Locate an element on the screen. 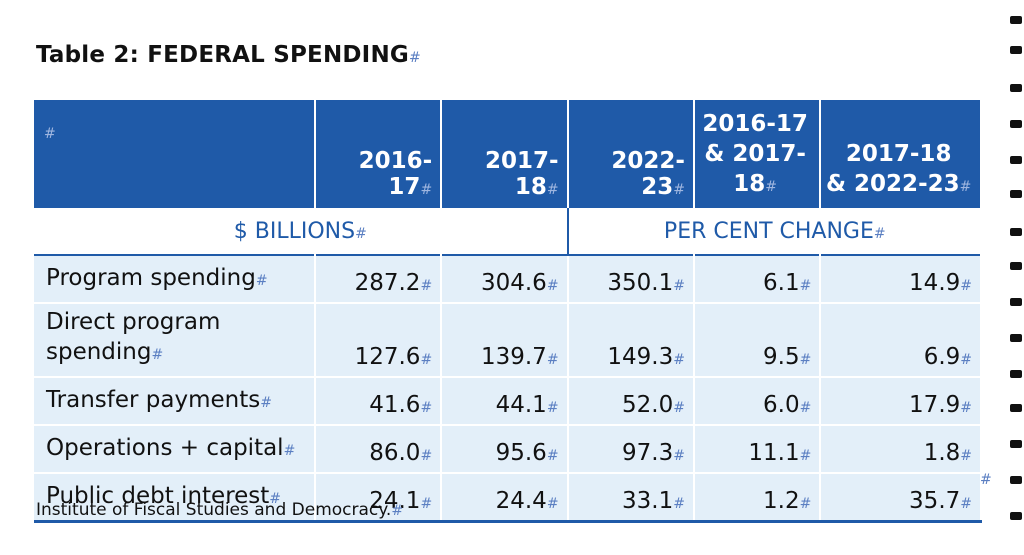  cell: 17.9# is located at coordinates (901, 400).